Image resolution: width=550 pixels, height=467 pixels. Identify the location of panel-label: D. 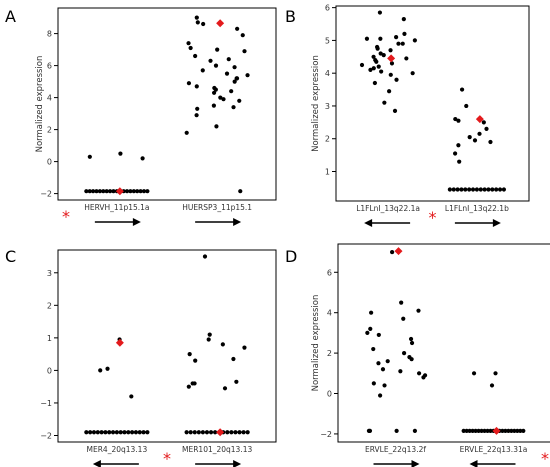
(291, 256).